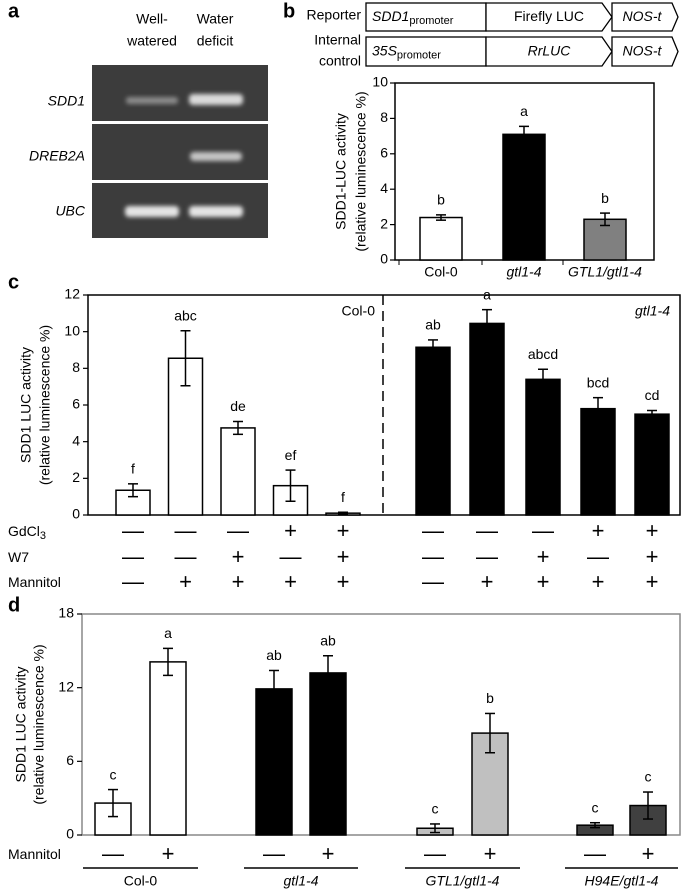 This screenshot has width=685, height=893. Describe the element at coordinates (385, 50) in the screenshot. I see `construct-name: 35S` at that location.